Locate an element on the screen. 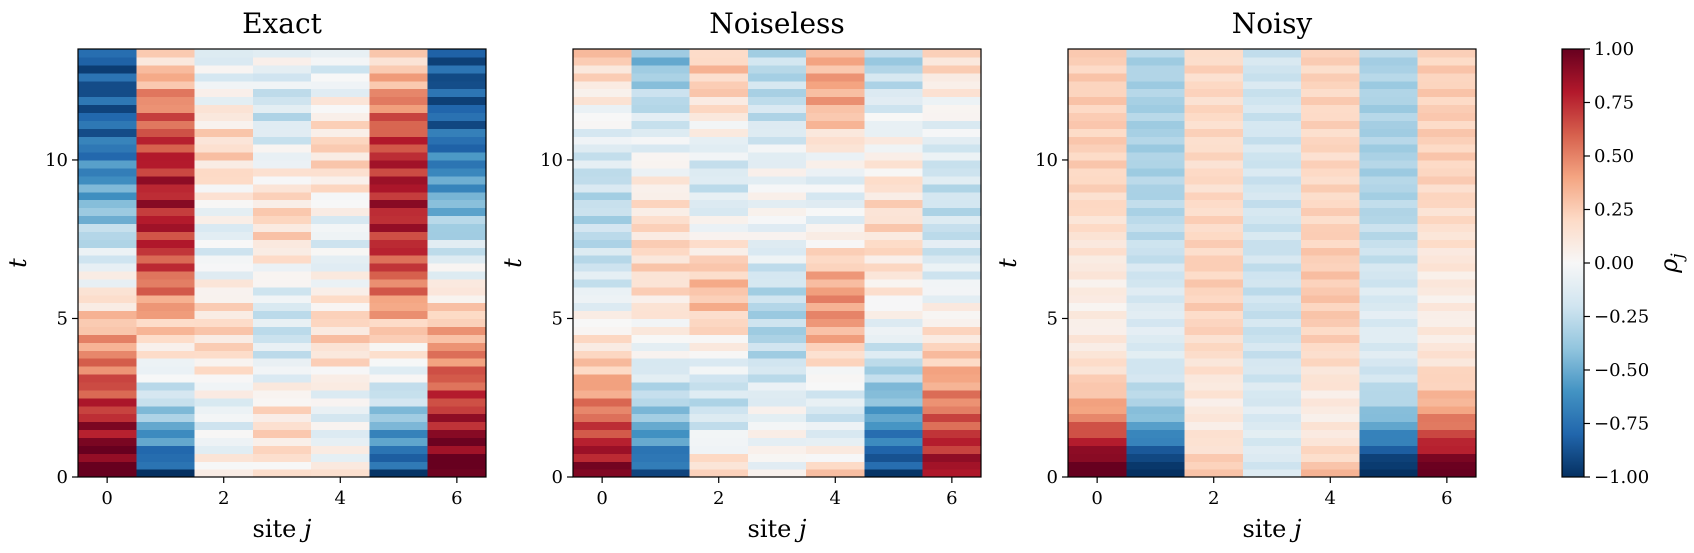 Image resolution: width=1694 pixels, height=553 pixels. x-axis-label: site j is located at coordinates (1272, 529).